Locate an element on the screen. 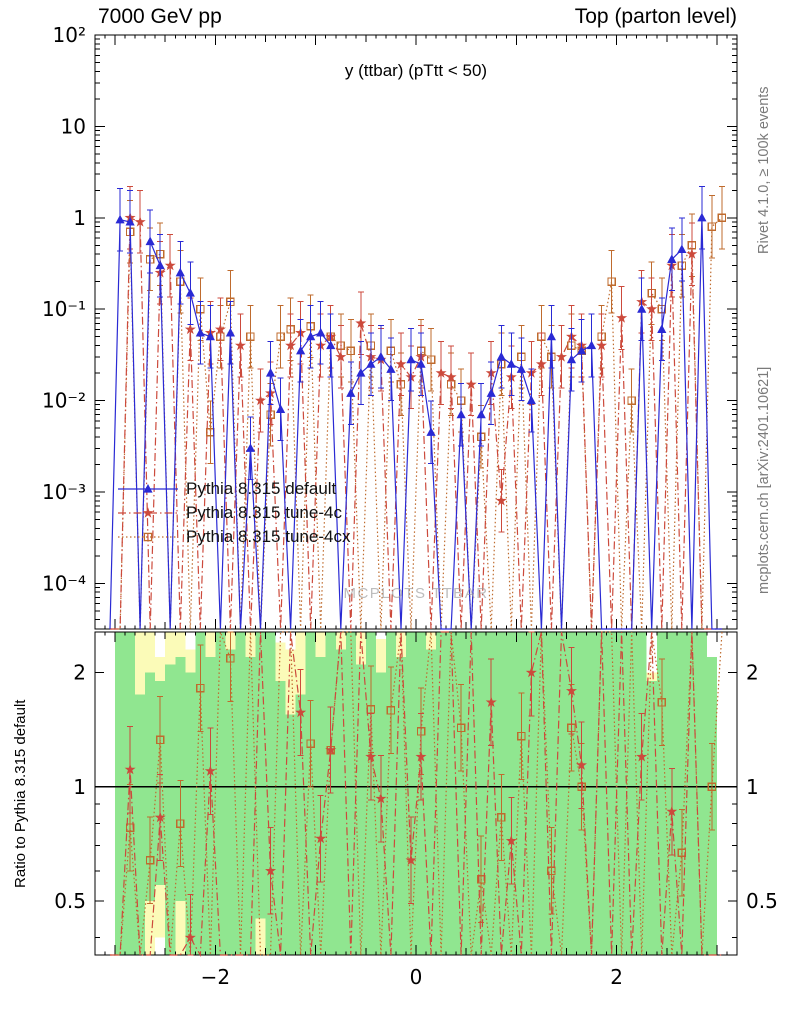  legend-item-tune-4cx: Pythia 8.315 tune-4cx is located at coordinates (233, 537).